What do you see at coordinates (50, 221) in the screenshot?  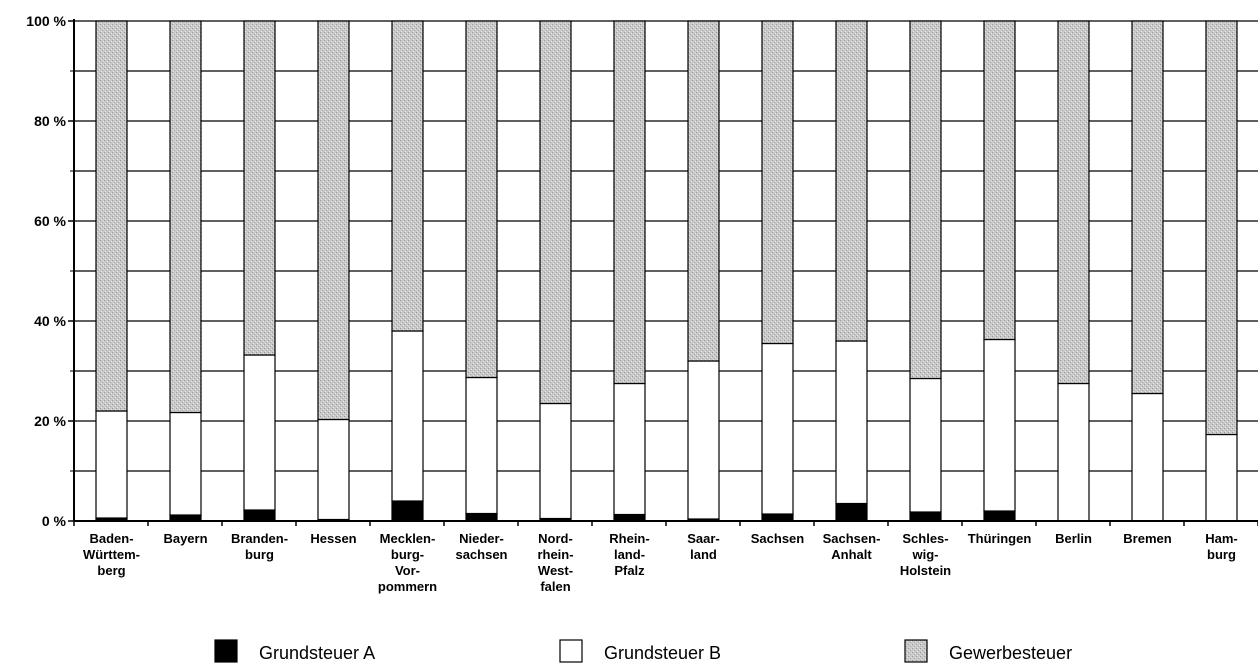 I see `y-tick-label: 60 %` at bounding box center [50, 221].